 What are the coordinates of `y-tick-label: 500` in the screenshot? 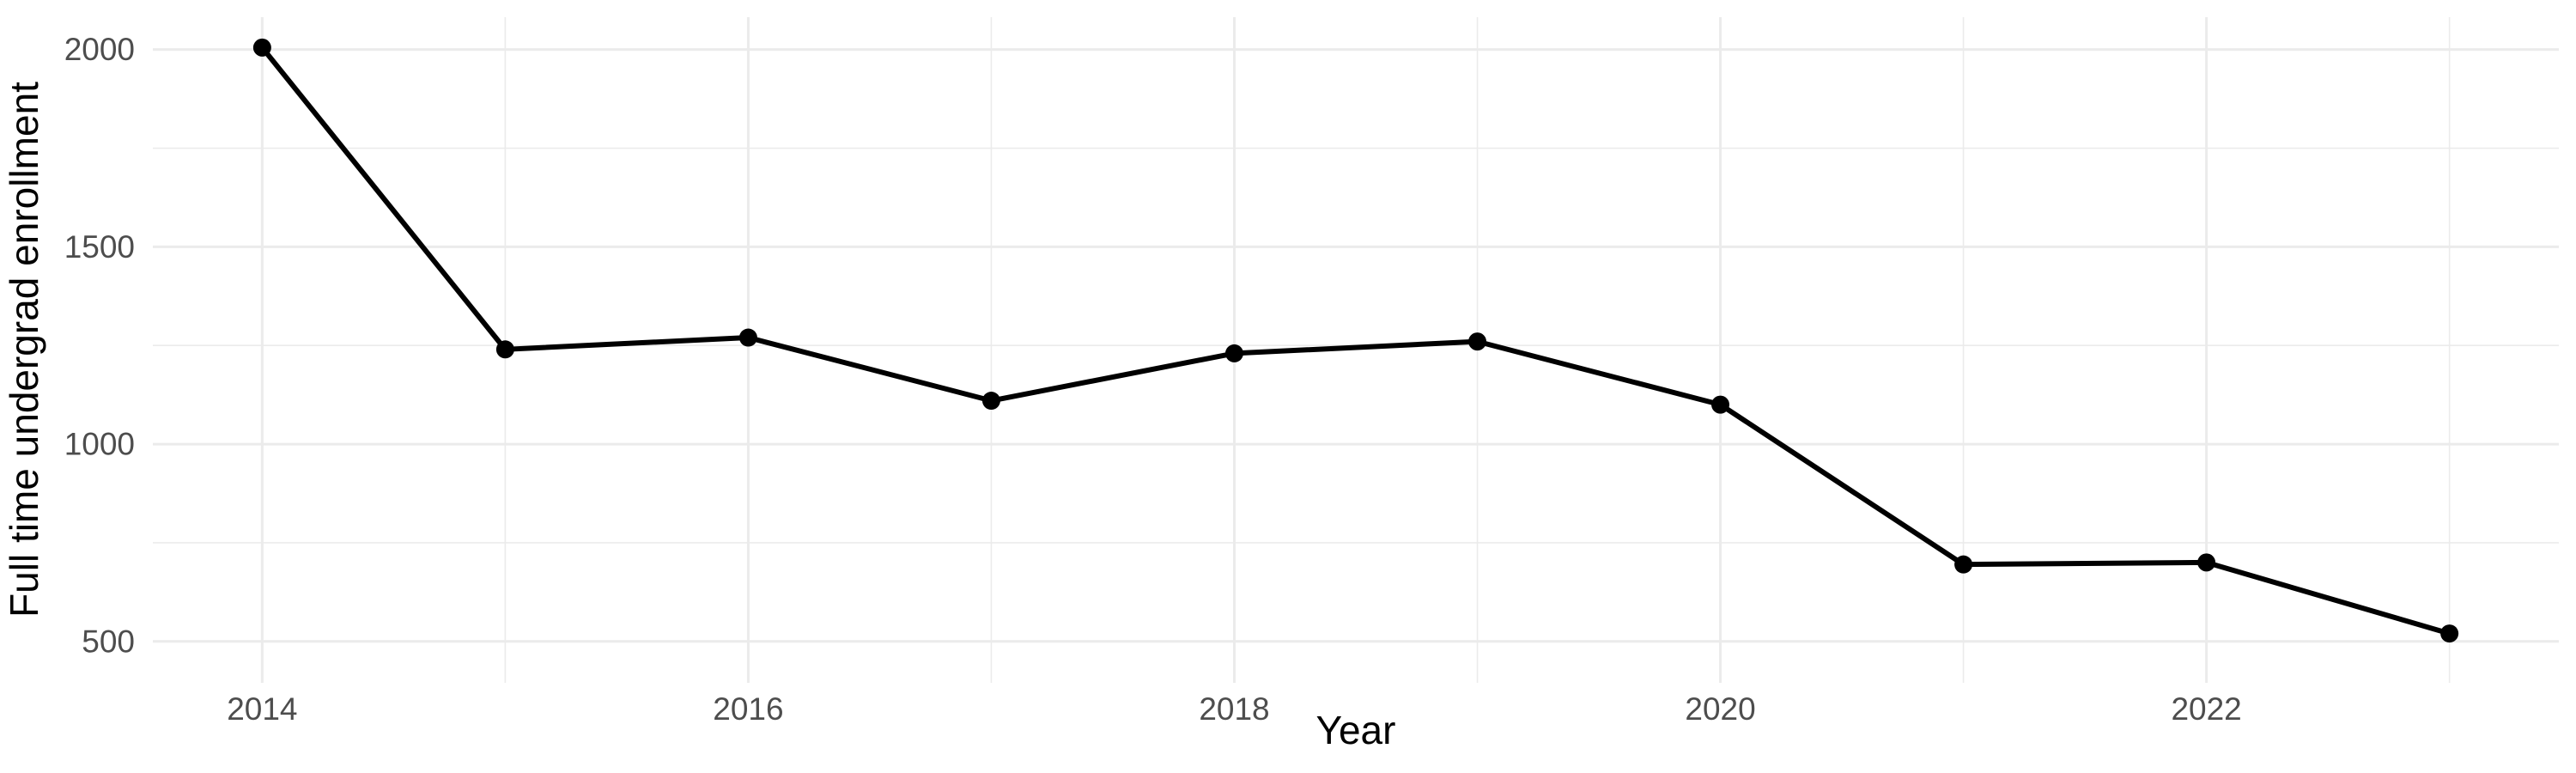 It's located at (109, 641).